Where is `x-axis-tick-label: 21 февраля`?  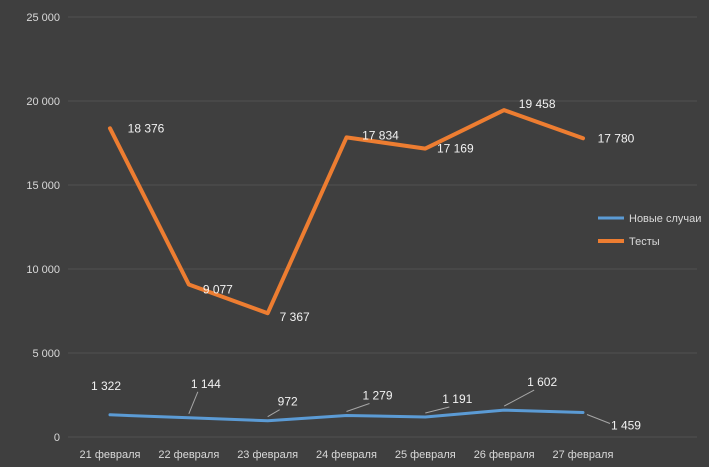
x-axis-tick-label: 21 февраля is located at coordinates (110, 455).